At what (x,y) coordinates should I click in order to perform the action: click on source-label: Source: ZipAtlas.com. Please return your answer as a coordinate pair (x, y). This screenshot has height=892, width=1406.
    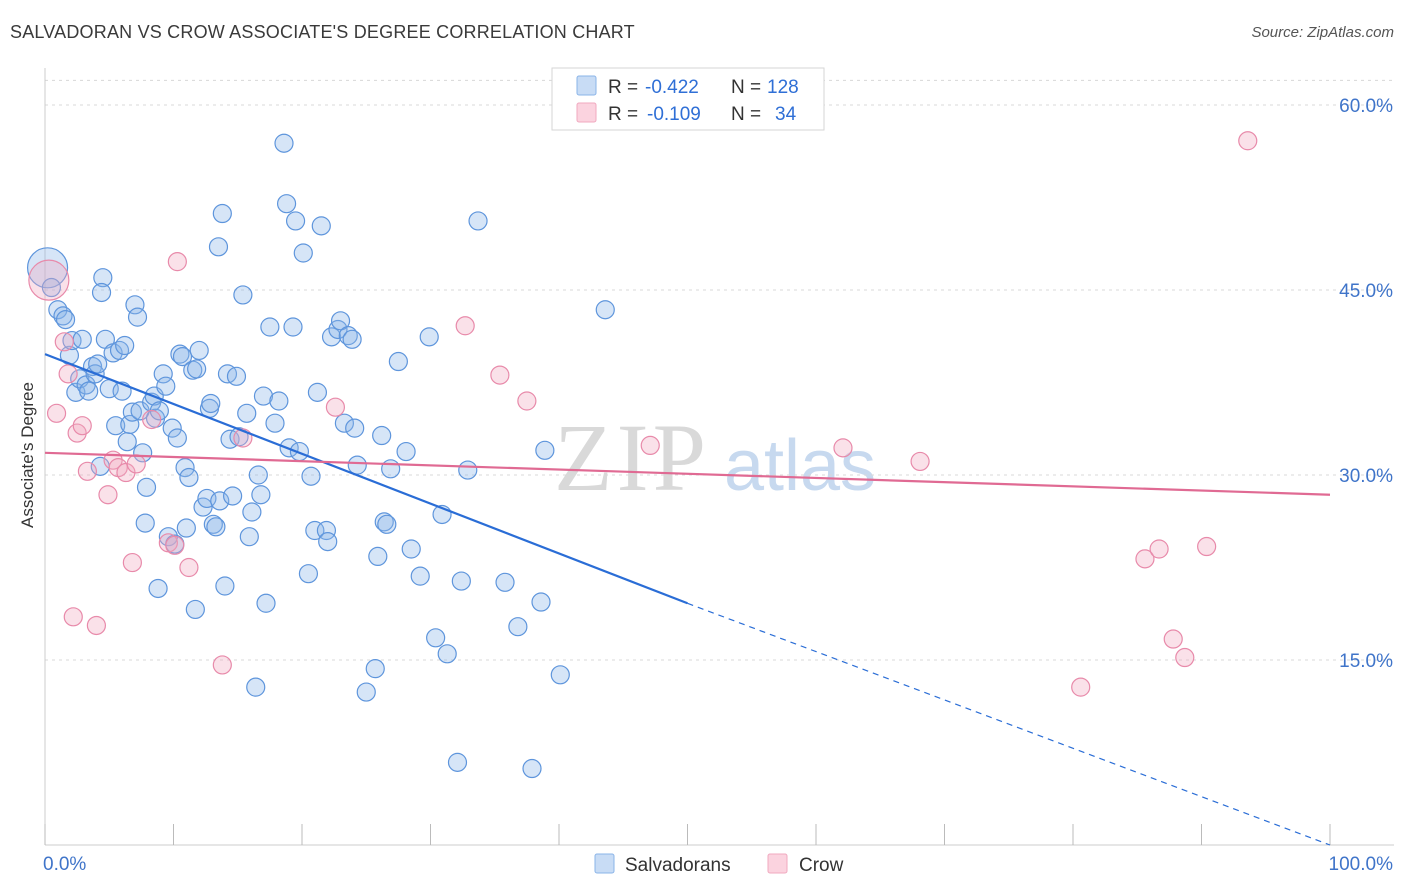
    Looking at the image, I should click on (1322, 32).